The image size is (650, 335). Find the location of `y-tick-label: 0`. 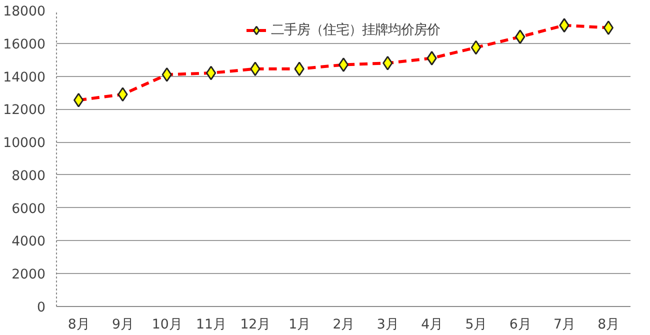

y-tick-label: 0 is located at coordinates (41, 308).